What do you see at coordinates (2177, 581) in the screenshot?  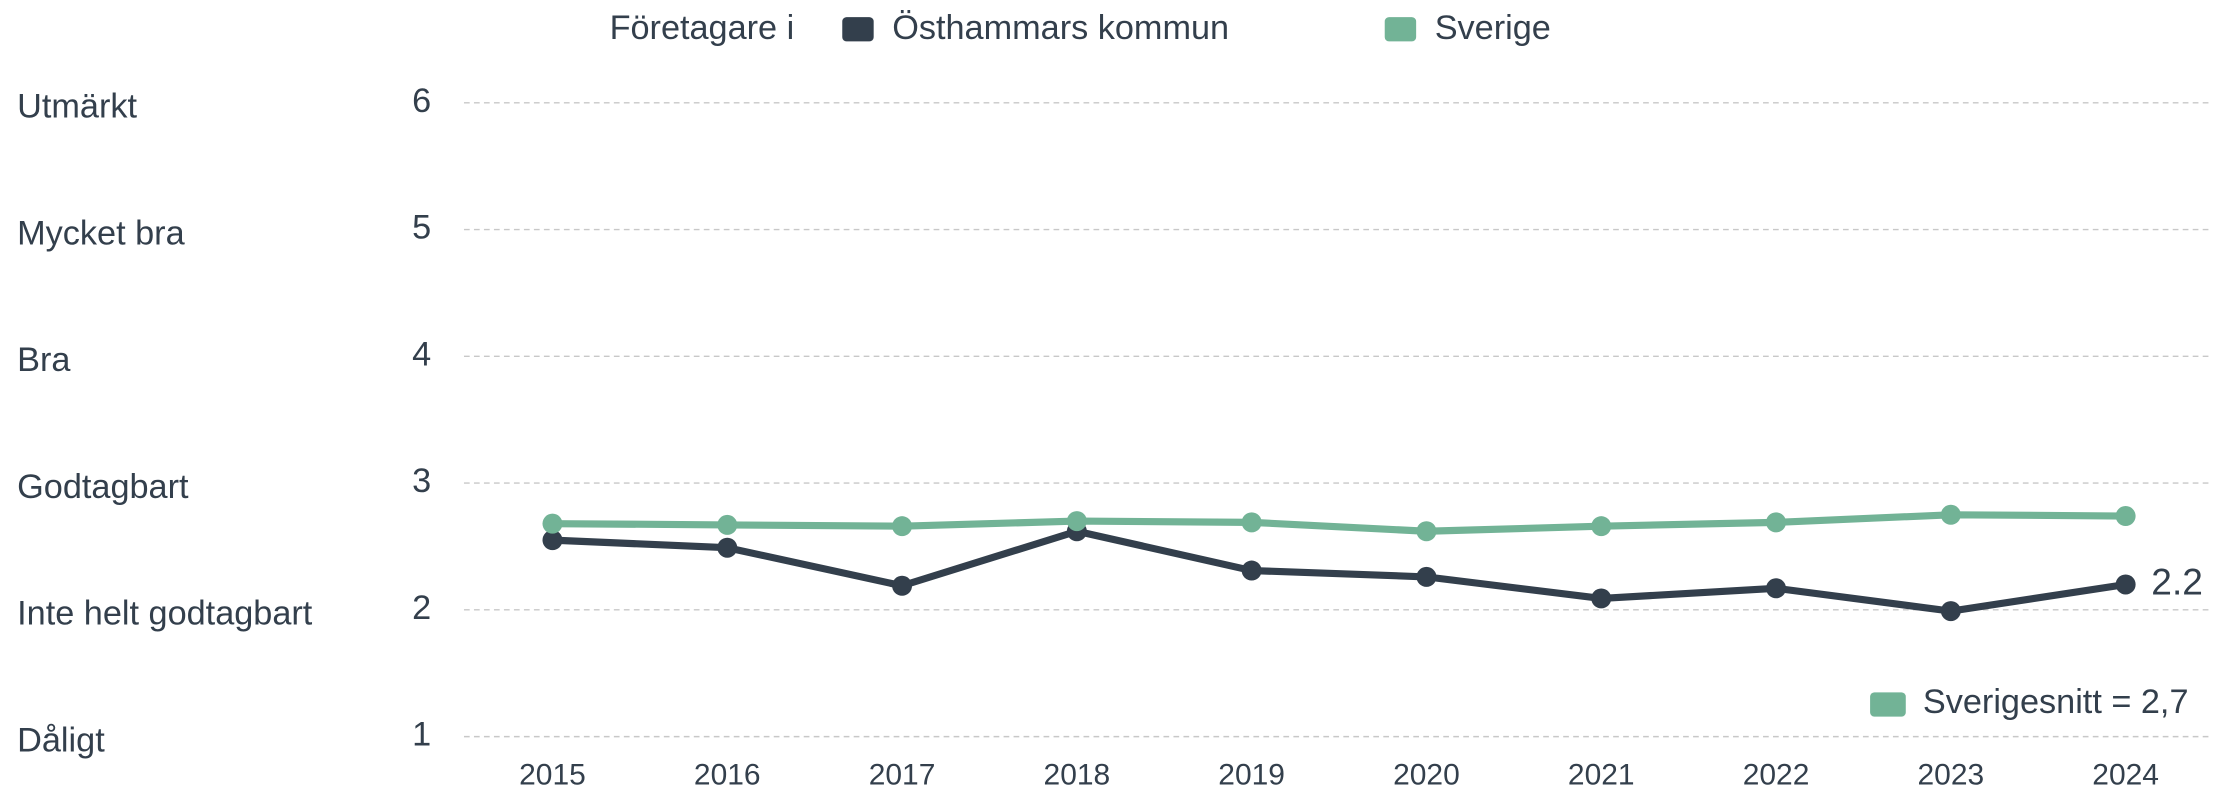 I see `value-label: 2.2` at bounding box center [2177, 581].